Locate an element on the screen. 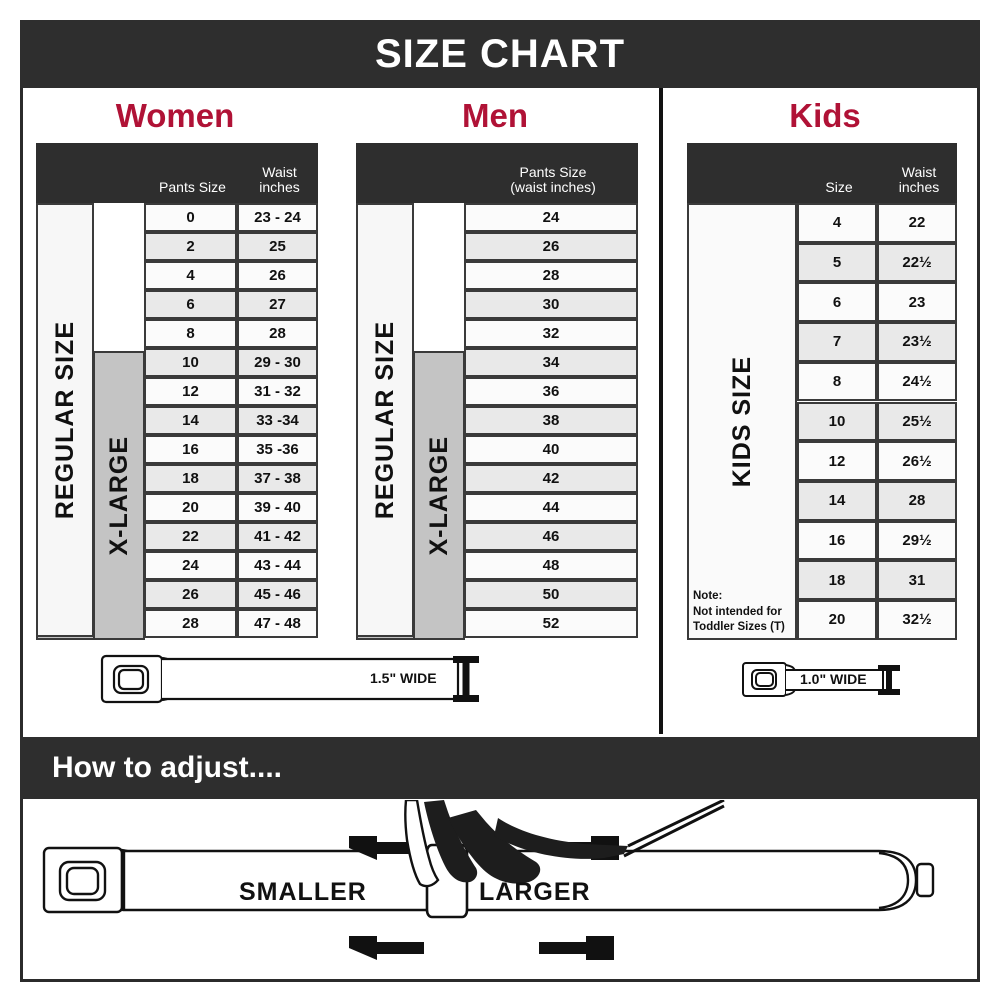 This screenshot has width=1000, height=1000. kids-row: 12 26½ is located at coordinates (877, 461).